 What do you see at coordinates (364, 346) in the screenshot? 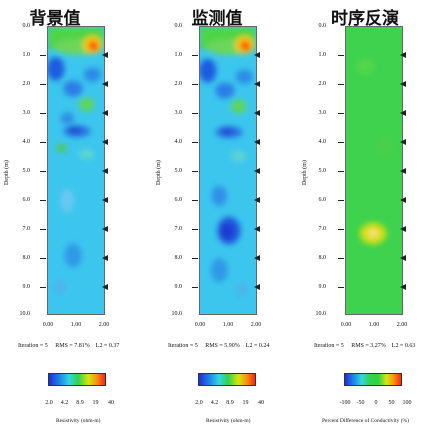
I see `inversion-stats: Iteration = 5 RMS = 3.27% L2 = 0.63` at bounding box center [364, 346].